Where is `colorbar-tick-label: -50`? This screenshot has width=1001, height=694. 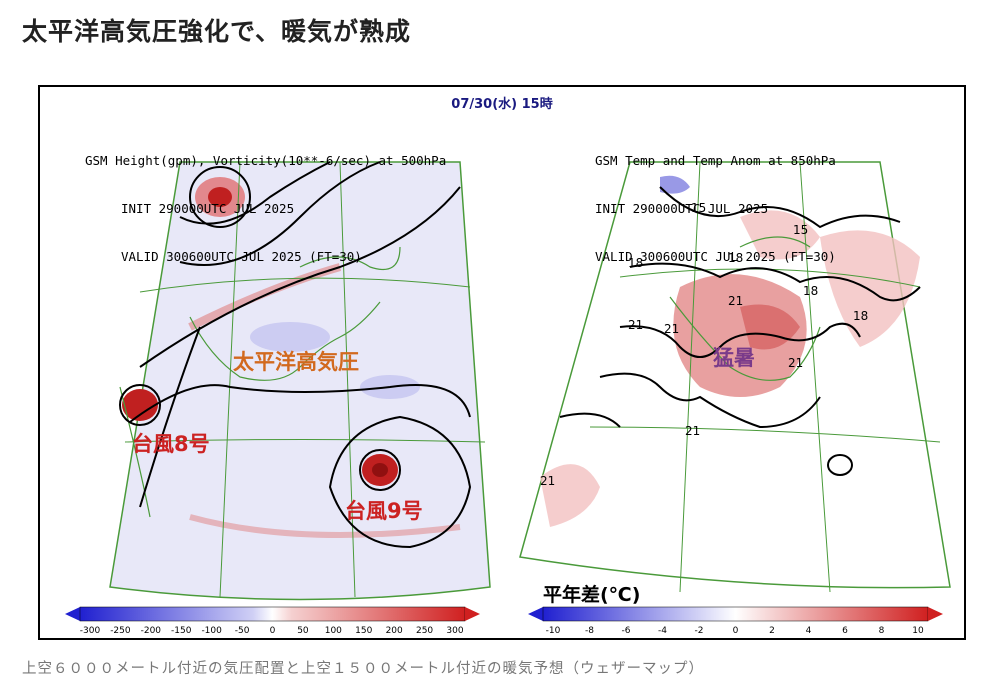
colorbar-tick-label: -50 is located at coordinates (242, 631).